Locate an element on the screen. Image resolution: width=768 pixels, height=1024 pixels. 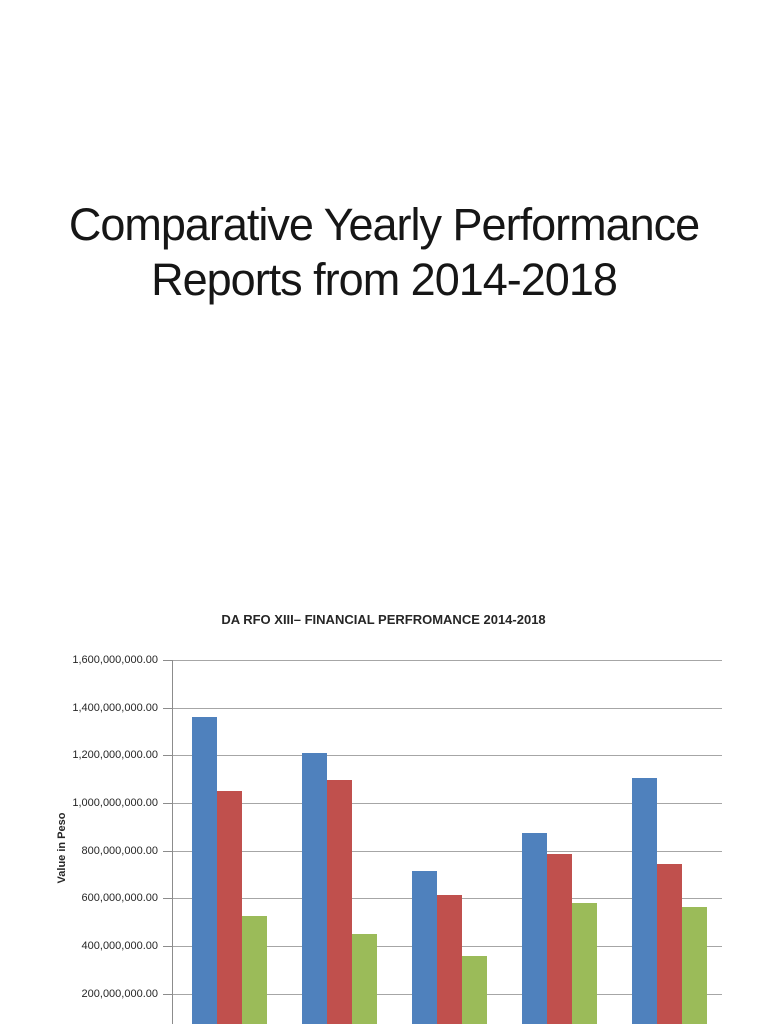
bar-2016-blue is located at coordinates (424, 947).